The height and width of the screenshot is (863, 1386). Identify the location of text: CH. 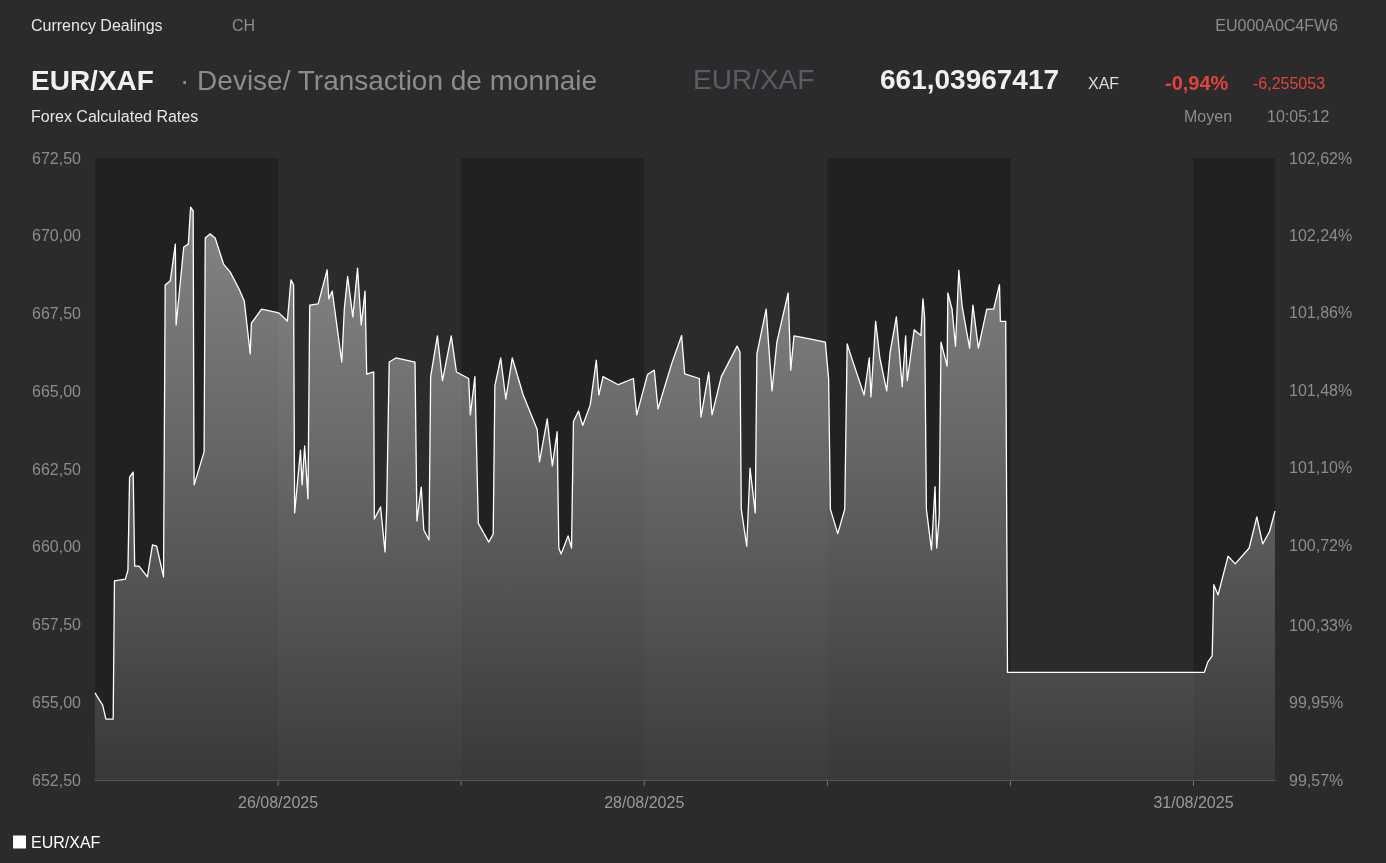
(244, 26).